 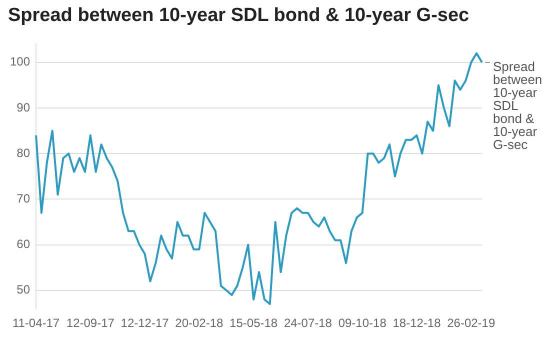 I want to click on y-tick-label: 90, so click(x=23, y=107).